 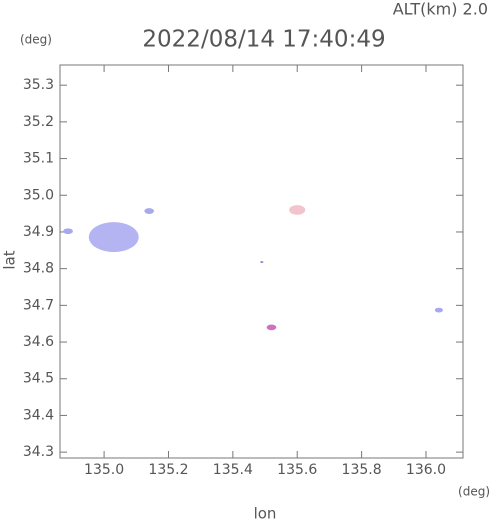 I want to click on altitude: ALT(km) 2.0, so click(x=440, y=9).